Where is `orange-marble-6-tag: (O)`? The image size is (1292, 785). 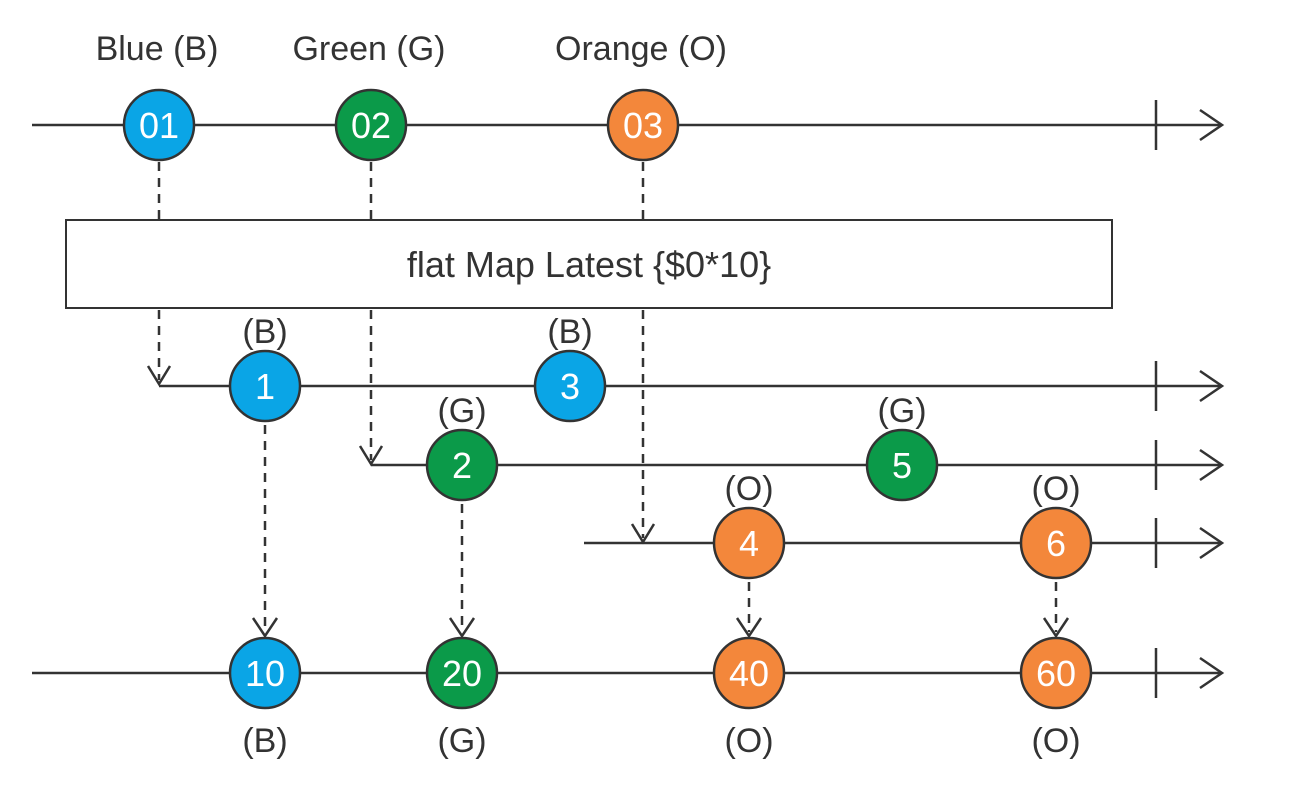
orange-marble-6-tag: (O) is located at coordinates (1055, 489).